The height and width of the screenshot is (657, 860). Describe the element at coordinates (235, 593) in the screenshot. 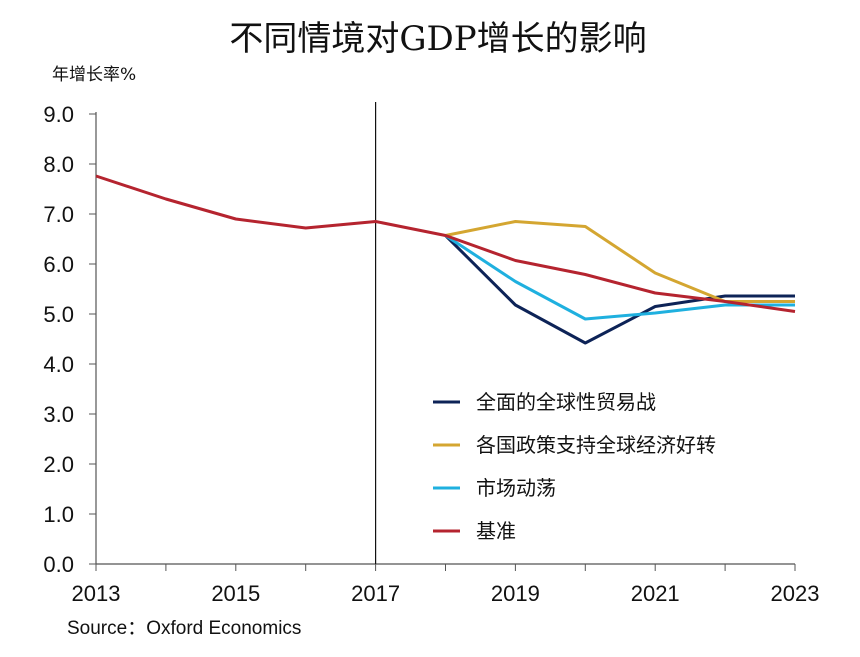

I see `x-tick-label: 2015` at that location.